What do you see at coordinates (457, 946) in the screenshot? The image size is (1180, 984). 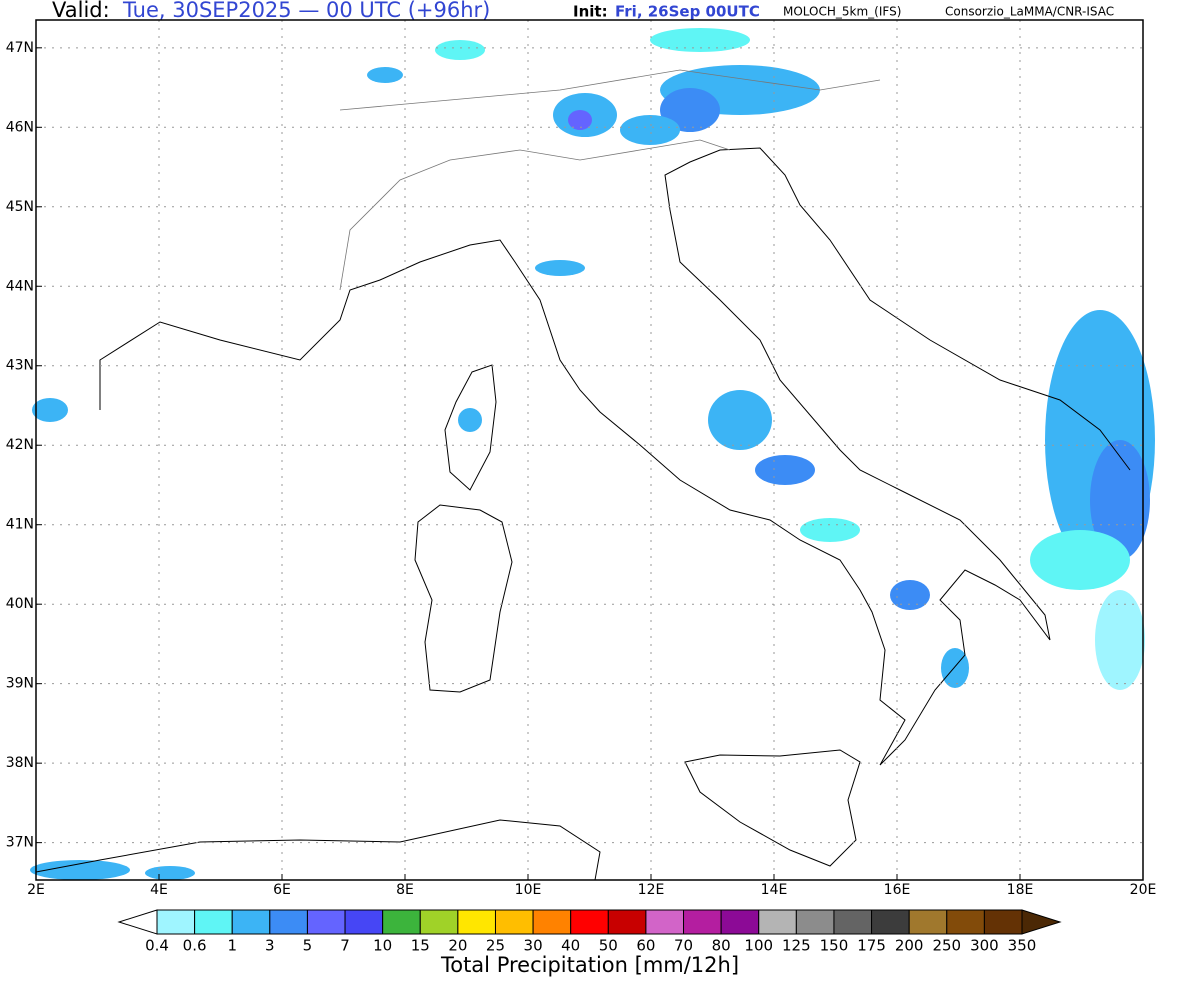 I see `colorbar-label: 20` at bounding box center [457, 946].